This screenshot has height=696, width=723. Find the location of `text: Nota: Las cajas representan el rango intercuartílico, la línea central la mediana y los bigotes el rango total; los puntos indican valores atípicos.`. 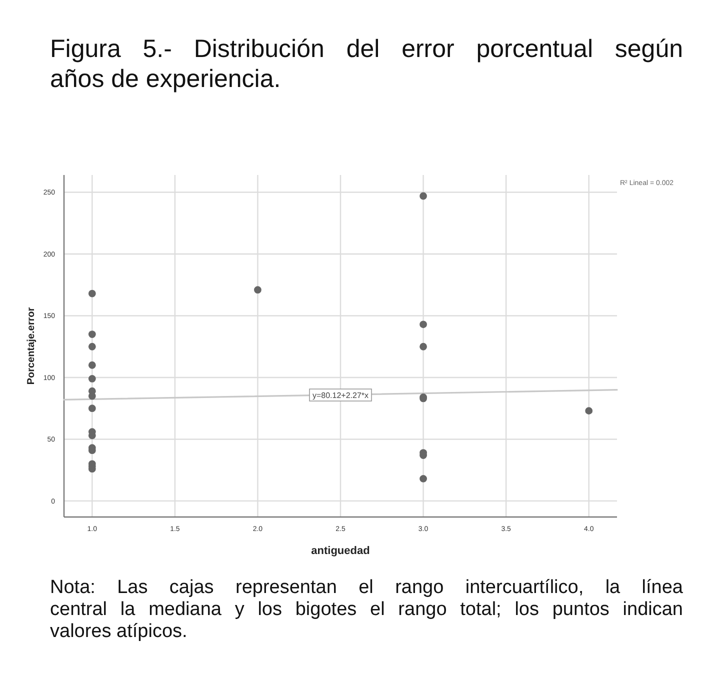

text: Nota: Las cajas representan el rango intercuartílico, la línea central la mediana y los bigotes el rango total; los puntos indican valores atípicos. is located at coordinates (367, 609).